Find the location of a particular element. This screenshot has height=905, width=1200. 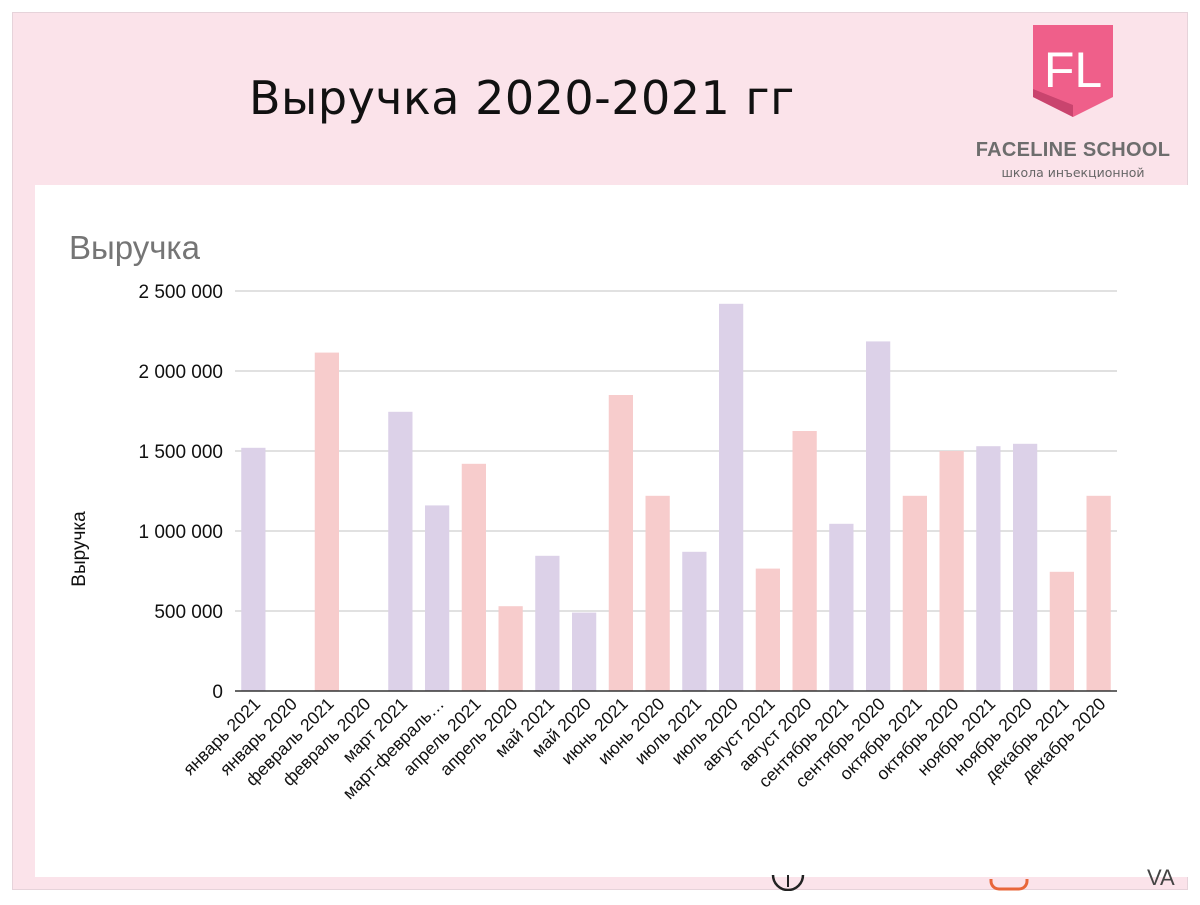

instagram-icon is located at coordinates (1009, 885).